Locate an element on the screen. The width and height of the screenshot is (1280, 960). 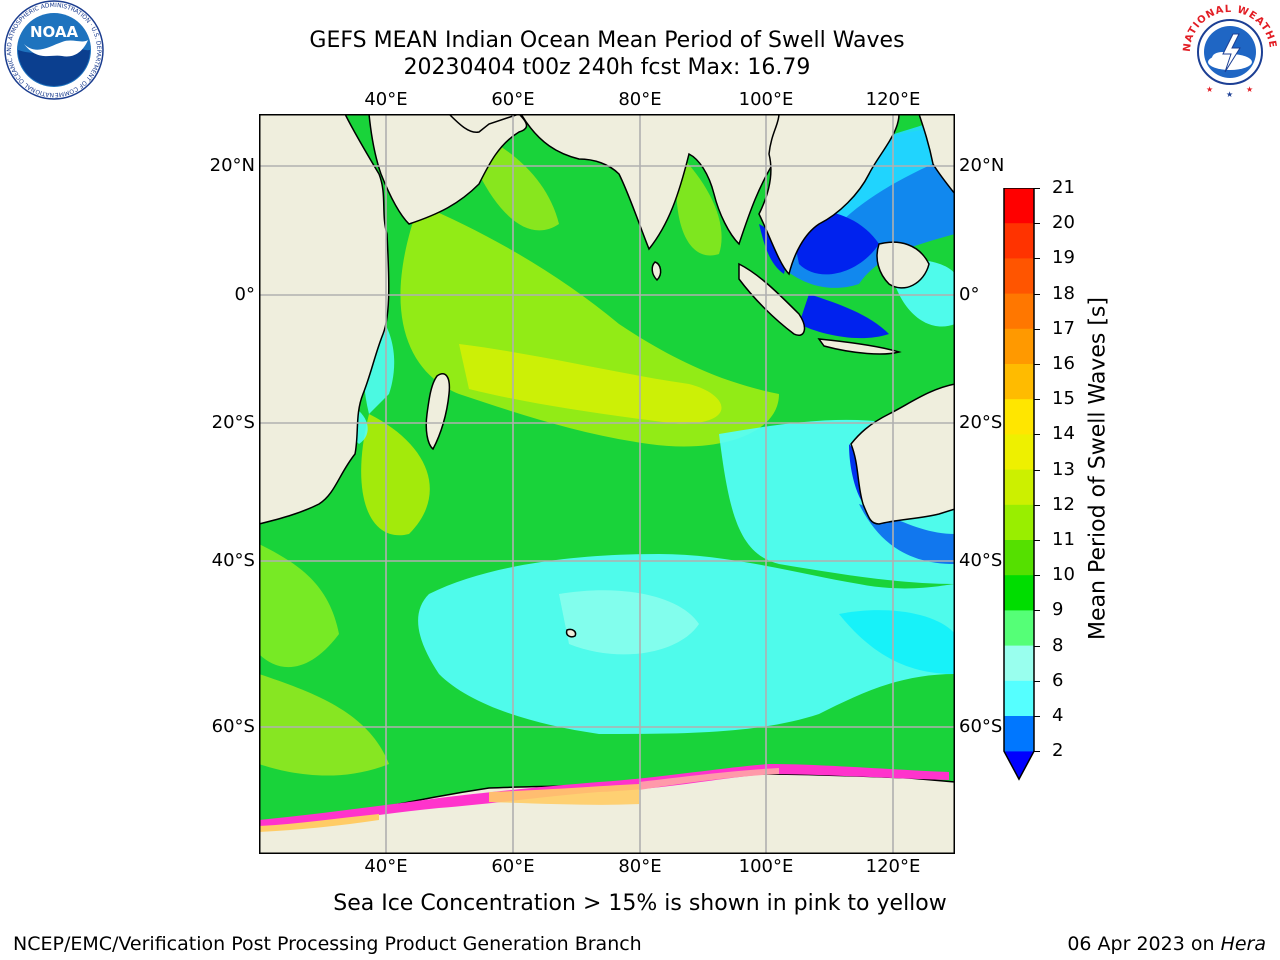
noaa-logo-text: NOAA is located at coordinates (54, 32).